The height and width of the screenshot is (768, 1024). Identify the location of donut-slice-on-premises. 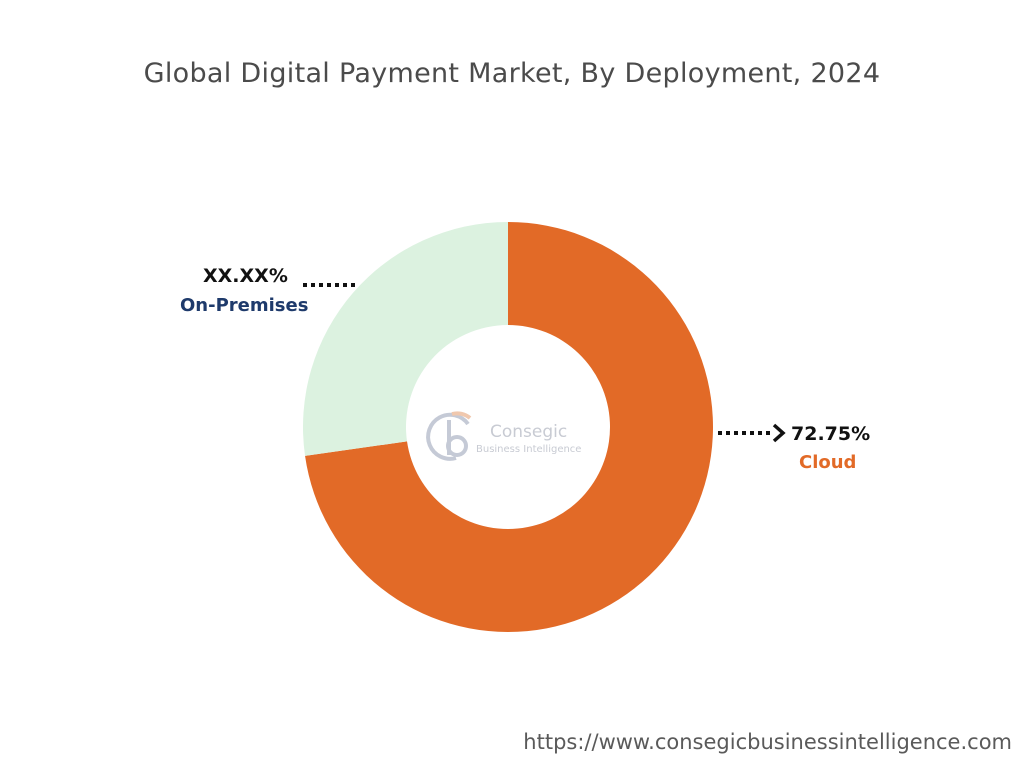
(405, 339).